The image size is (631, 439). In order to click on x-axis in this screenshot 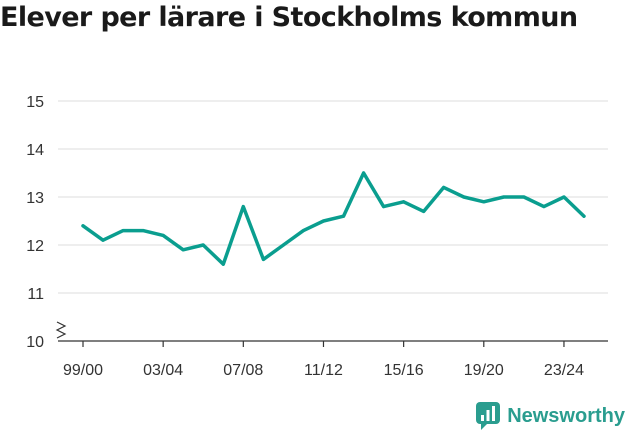, I will do `click(331, 331)`.